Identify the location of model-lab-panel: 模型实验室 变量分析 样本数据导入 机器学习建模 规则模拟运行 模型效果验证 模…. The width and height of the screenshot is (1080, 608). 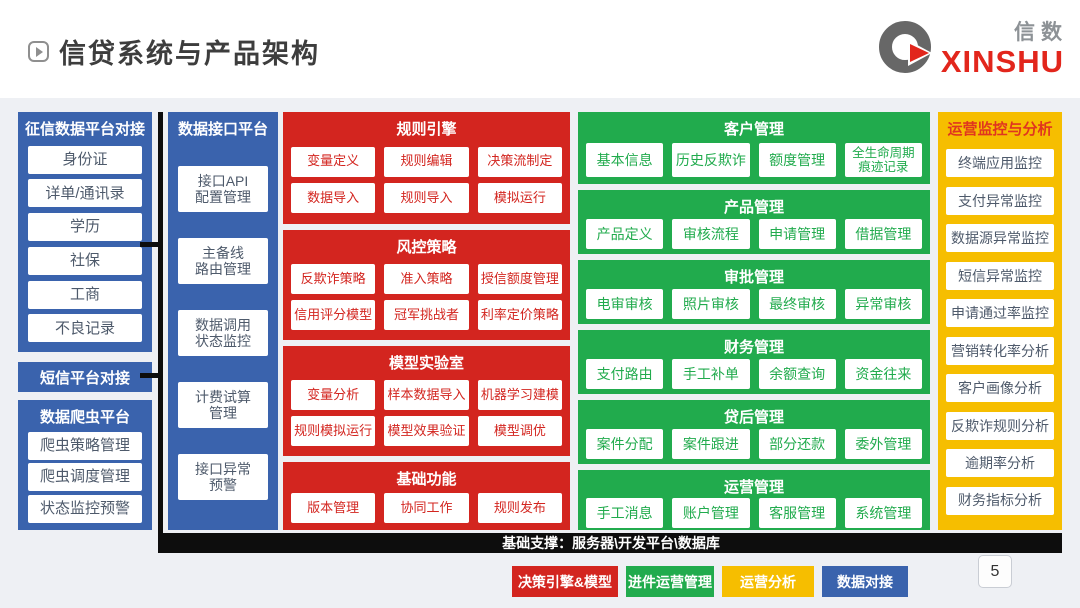
(426, 401).